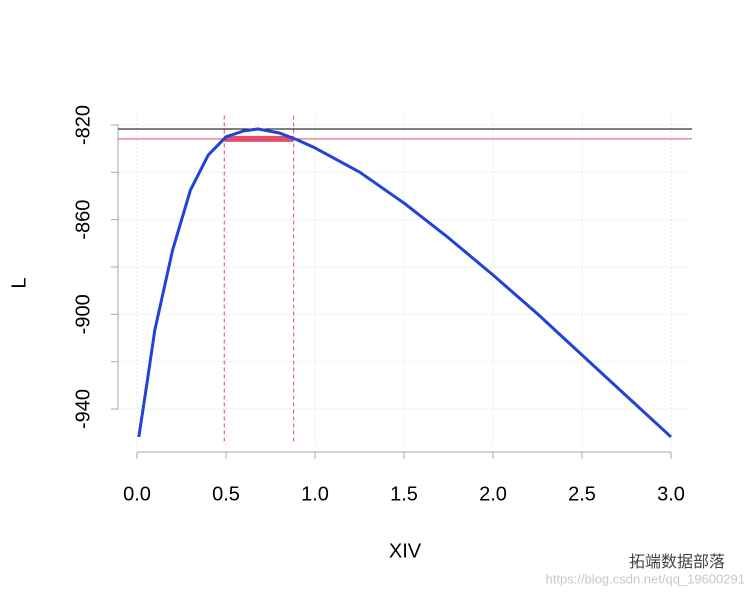  I want to click on x-tick-label: 1.5, so click(404, 494).